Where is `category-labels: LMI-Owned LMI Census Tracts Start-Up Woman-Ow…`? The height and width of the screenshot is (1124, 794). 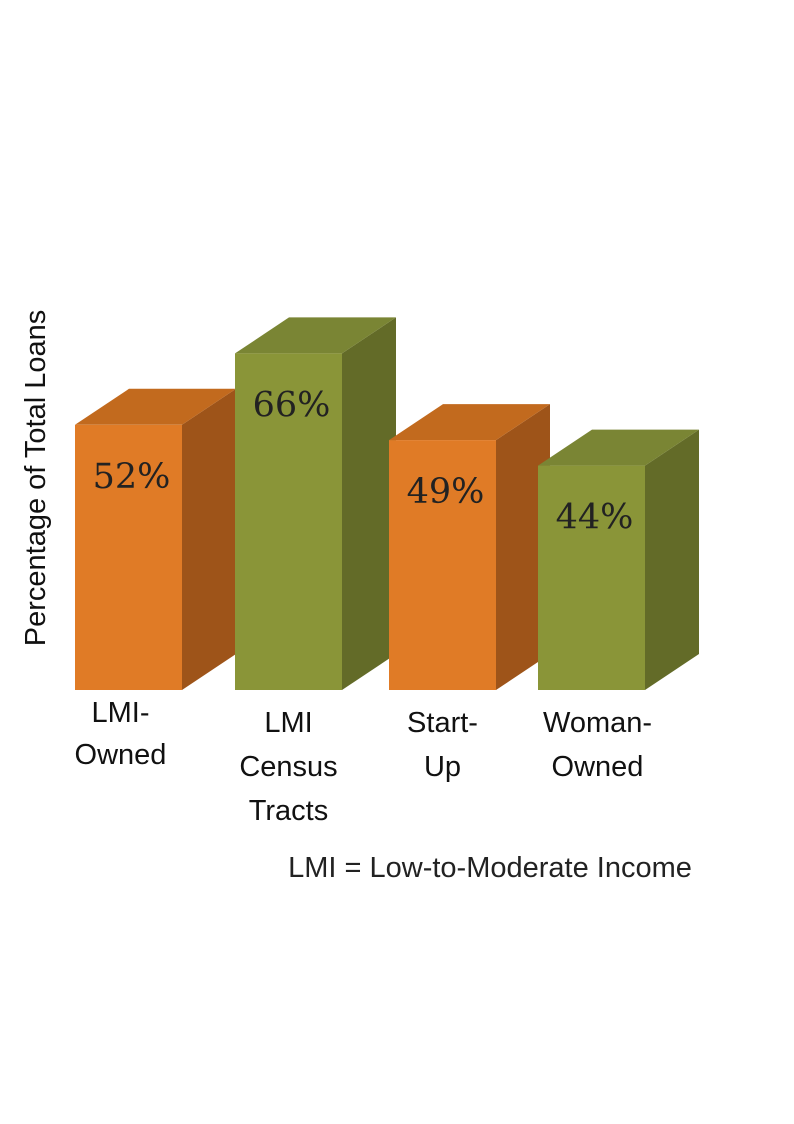
category-labels: LMI-Owned LMI Census Tracts Start-Up Woman-Ow… is located at coordinates (363, 762).